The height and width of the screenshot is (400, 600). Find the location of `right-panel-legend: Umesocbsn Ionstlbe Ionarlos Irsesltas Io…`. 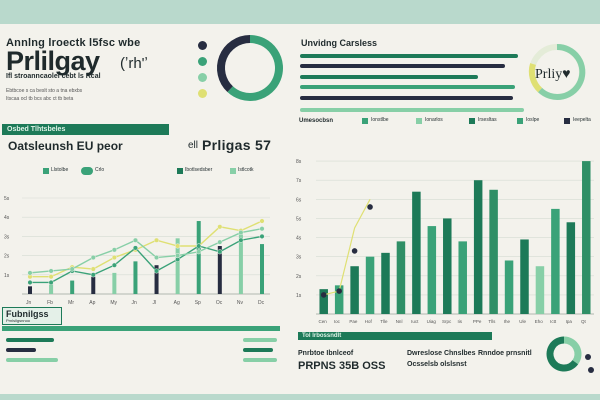

right-panel-legend: Umesocbsn Ionstlbe Ionarlos Irsesltas Io… is located at coordinates (448, 121).